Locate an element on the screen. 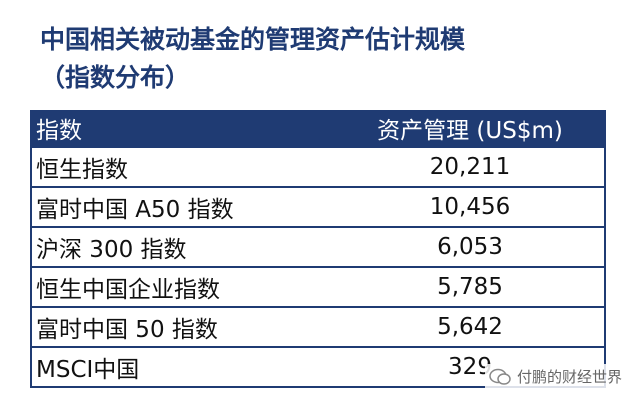 The image size is (640, 403). table-cell: 5,785 is located at coordinates (470, 287).